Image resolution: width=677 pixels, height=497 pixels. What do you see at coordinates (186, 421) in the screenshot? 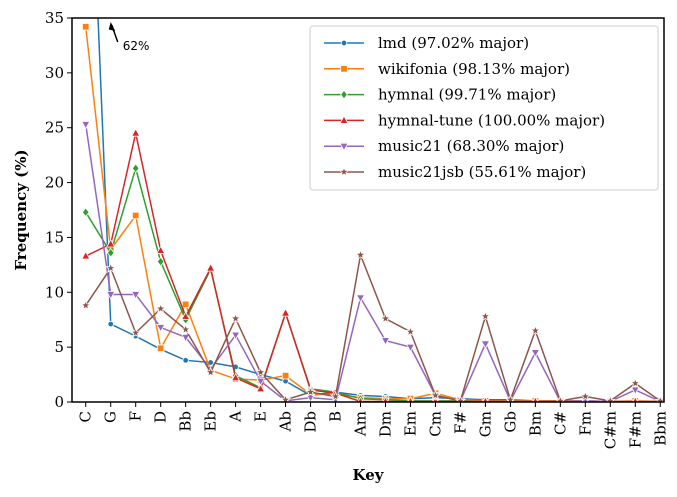
I see `x-tick-label: Bb` at bounding box center [186, 421].